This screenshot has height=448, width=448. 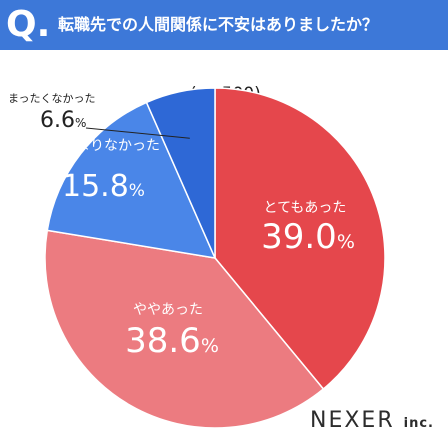 What do you see at coordinates (308, 237) in the screenshot?
I see `slice-1-value: 39.0%` at bounding box center [308, 237].